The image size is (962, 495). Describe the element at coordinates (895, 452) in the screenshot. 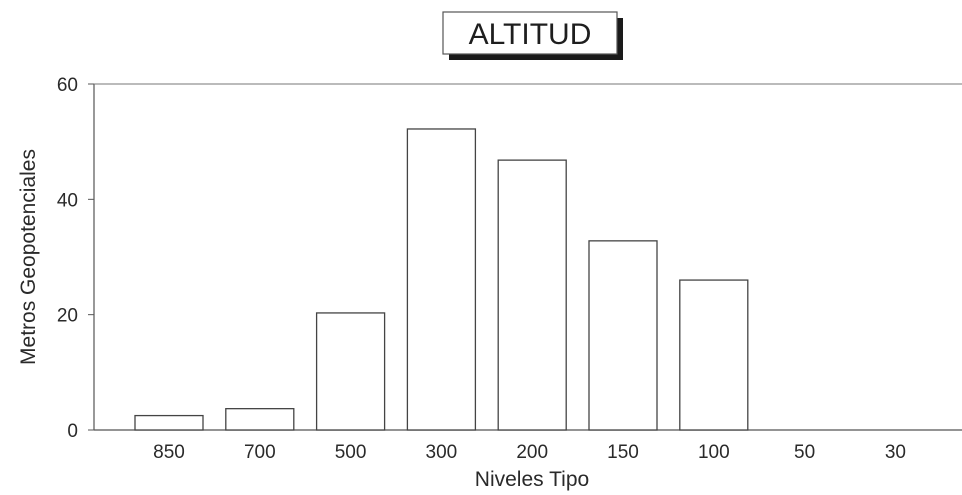

I see `x-tick-label-30: 30` at that location.